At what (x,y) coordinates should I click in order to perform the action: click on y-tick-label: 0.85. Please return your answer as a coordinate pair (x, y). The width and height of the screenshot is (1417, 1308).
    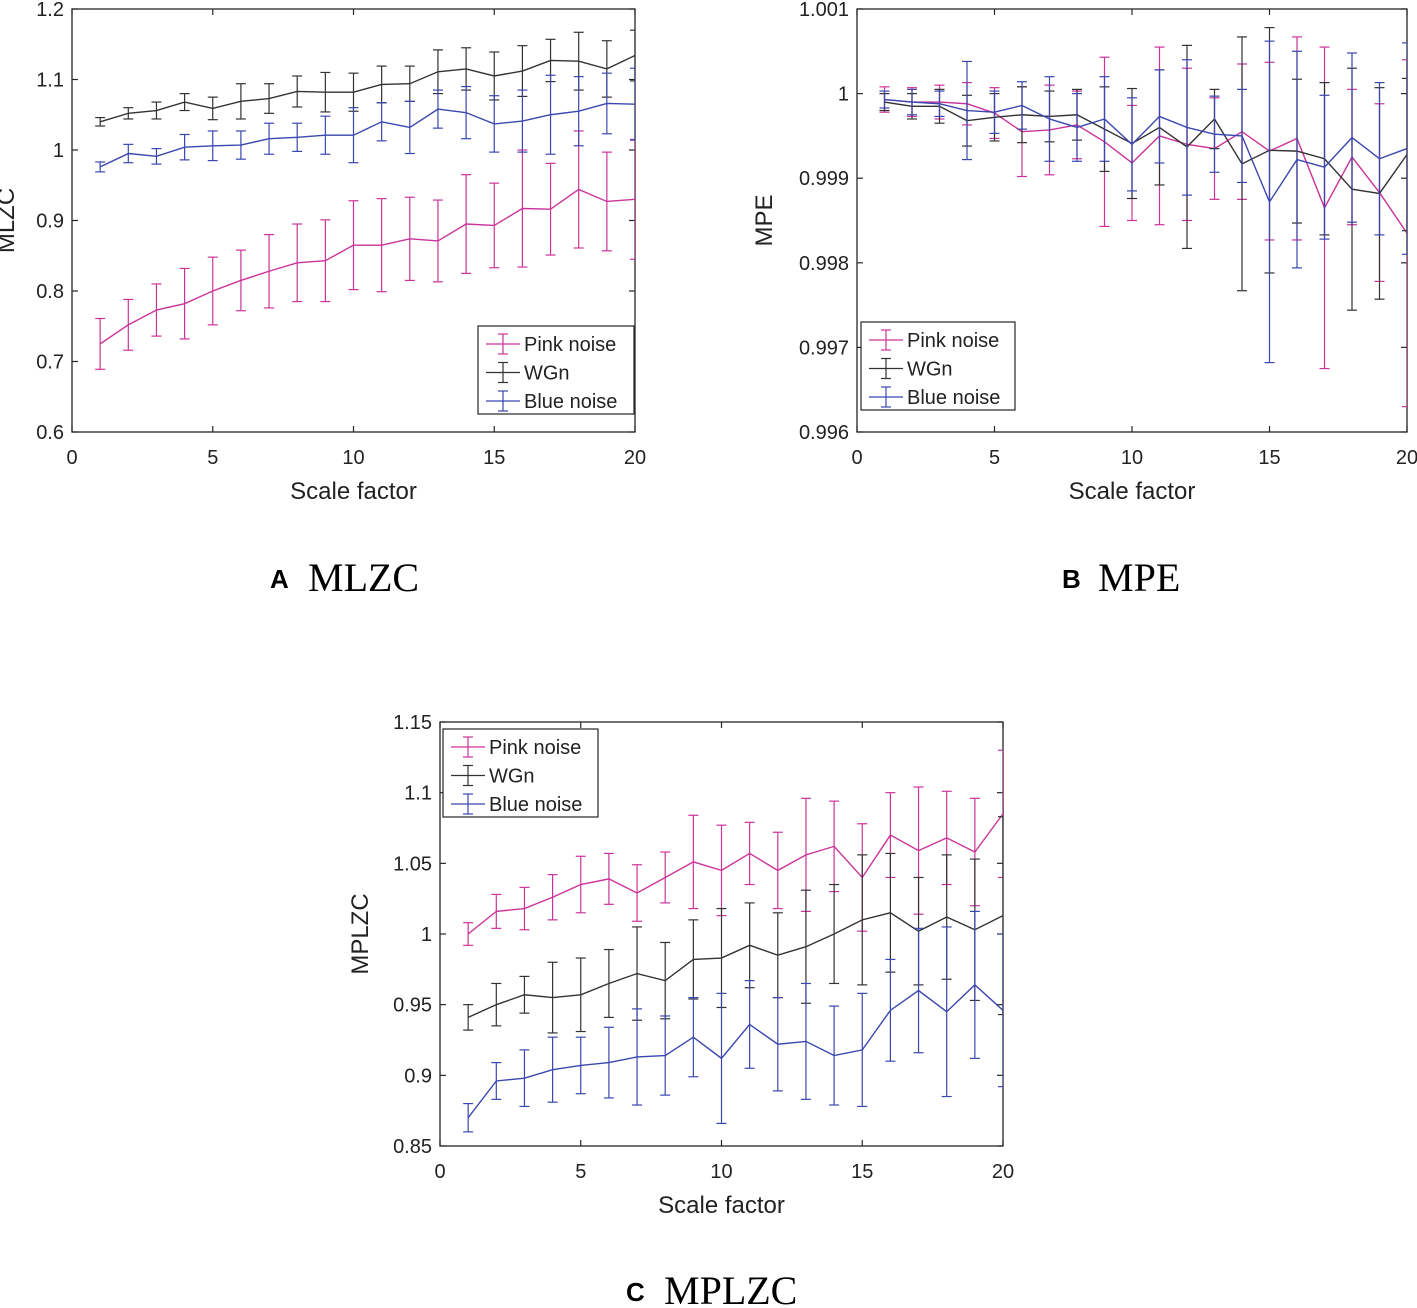
    Looking at the image, I should click on (412, 1147).